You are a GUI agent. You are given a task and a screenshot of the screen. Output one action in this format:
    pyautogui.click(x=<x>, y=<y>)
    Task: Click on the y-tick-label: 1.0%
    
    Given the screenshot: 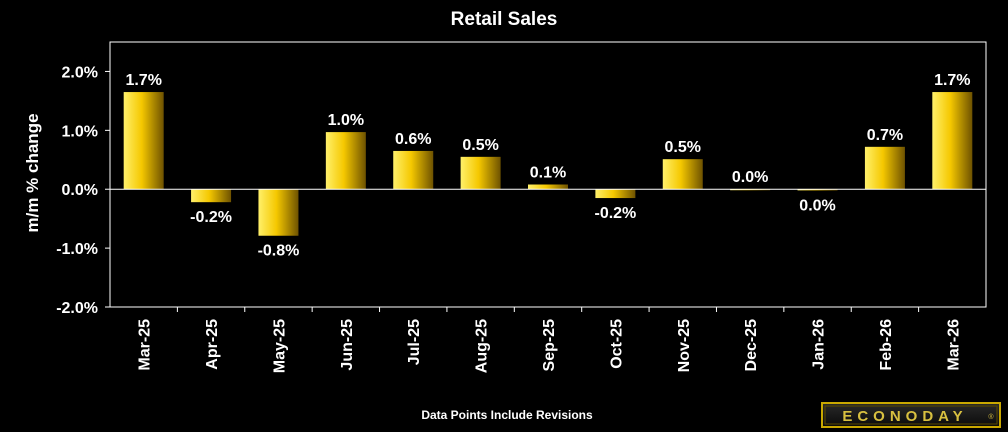 What is the action you would take?
    pyautogui.click(x=80, y=131)
    